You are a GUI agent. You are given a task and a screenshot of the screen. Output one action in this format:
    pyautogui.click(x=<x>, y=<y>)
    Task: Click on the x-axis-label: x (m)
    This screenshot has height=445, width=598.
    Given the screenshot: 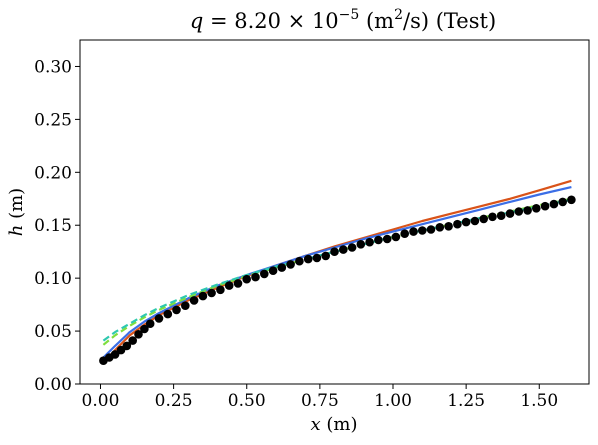 What is the action you would take?
    pyautogui.click(x=334, y=424)
    